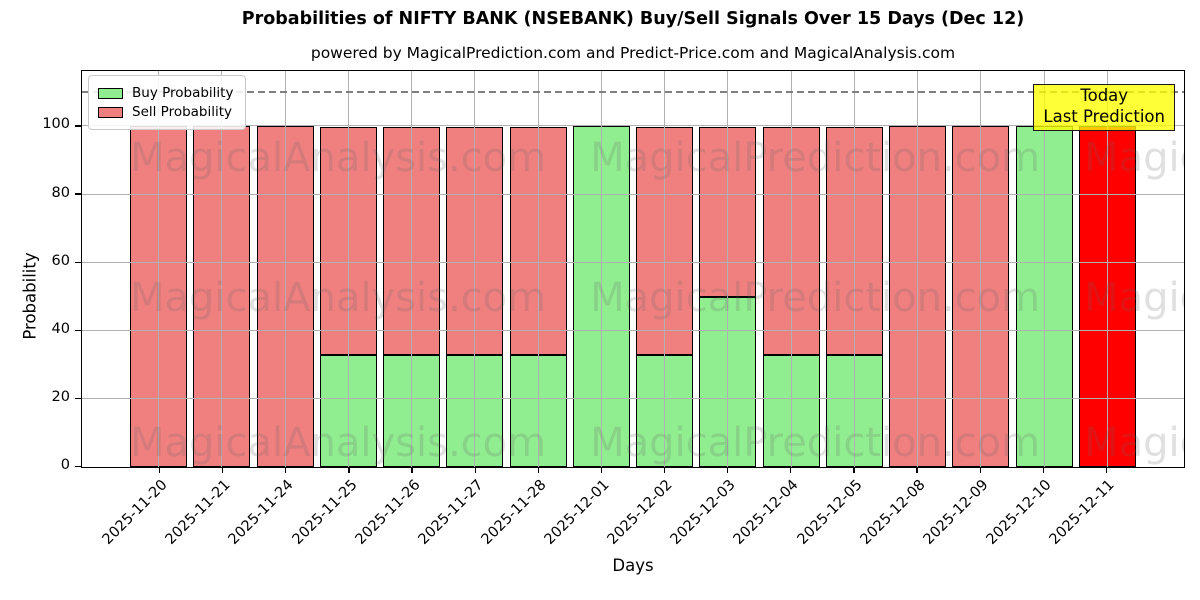 This screenshot has height=600, width=1200. Describe the element at coordinates (586, 518) in the screenshot. I see `x-tick-slot: 2025-12-01` at that location.